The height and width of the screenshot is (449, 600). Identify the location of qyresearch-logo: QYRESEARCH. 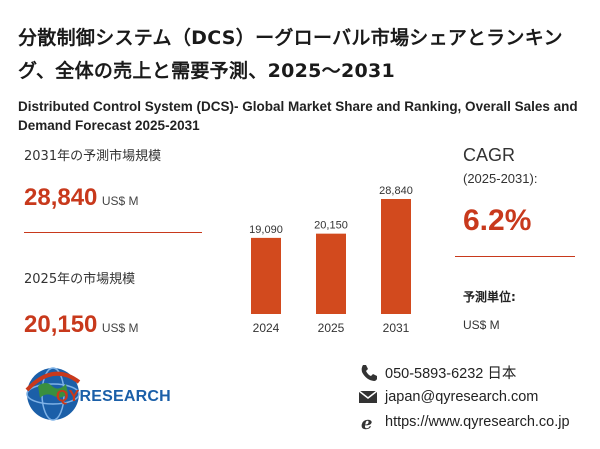
(97, 395).